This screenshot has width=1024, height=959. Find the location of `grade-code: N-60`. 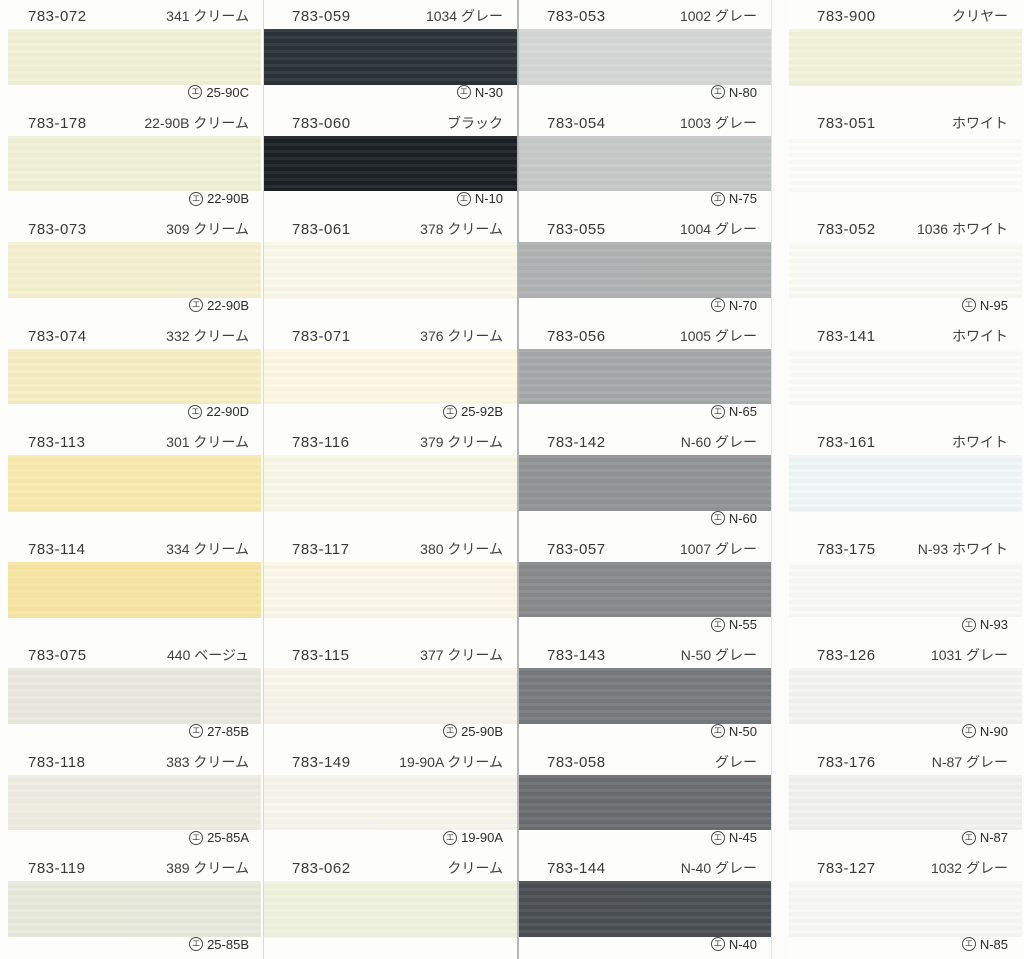

grade-code: N-60 is located at coordinates (742, 518).